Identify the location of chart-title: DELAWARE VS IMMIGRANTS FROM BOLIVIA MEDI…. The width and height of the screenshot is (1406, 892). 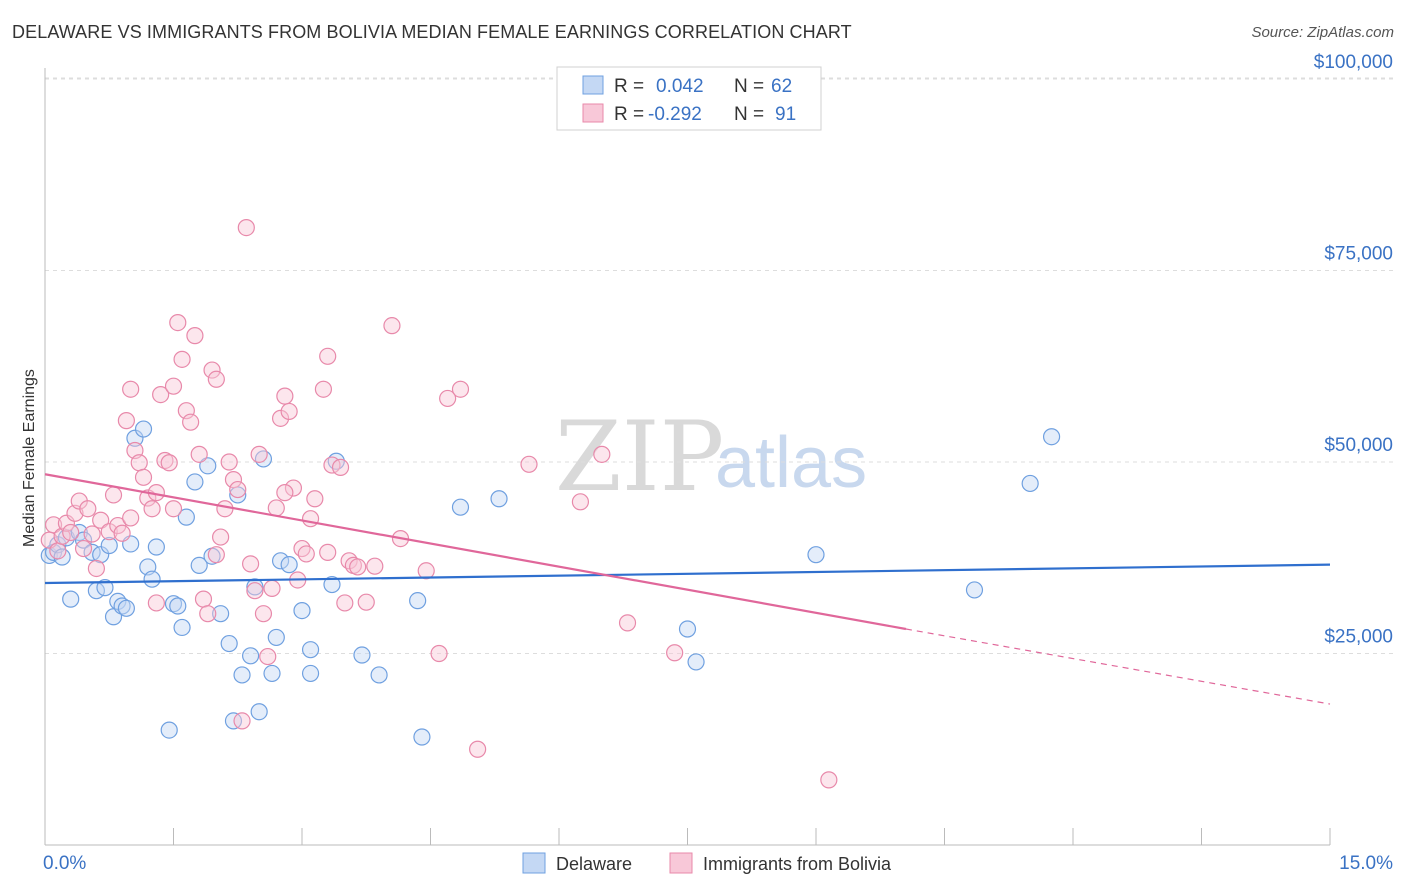
(432, 32).